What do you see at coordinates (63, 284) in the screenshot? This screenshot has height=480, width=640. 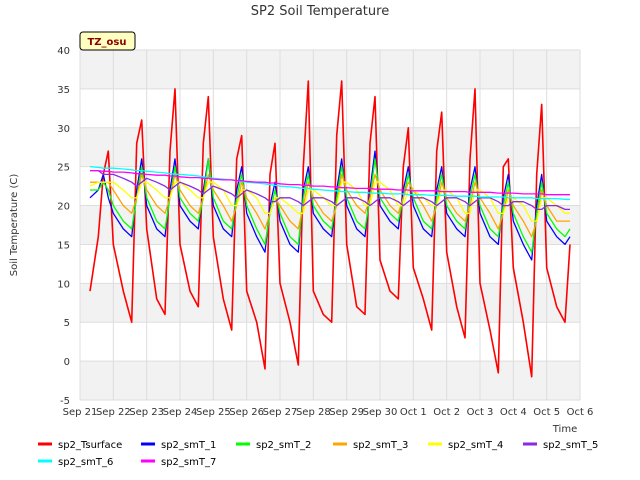 I see `y-tick-label: 10` at bounding box center [63, 284].